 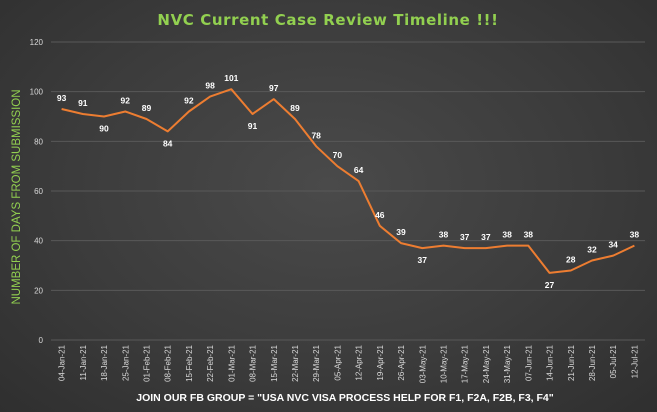 What do you see at coordinates (62, 362) in the screenshot?
I see `x-tick-label: 04-Jan-21` at bounding box center [62, 362].